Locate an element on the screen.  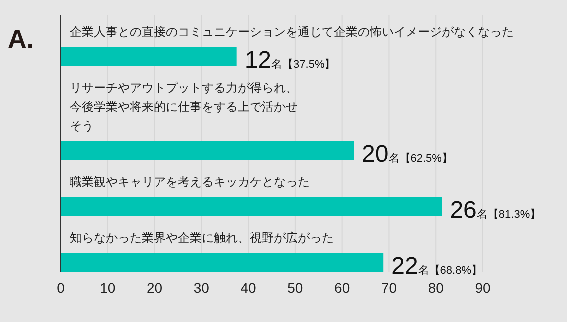
x-tick-label: 0 is located at coordinates (61, 288).